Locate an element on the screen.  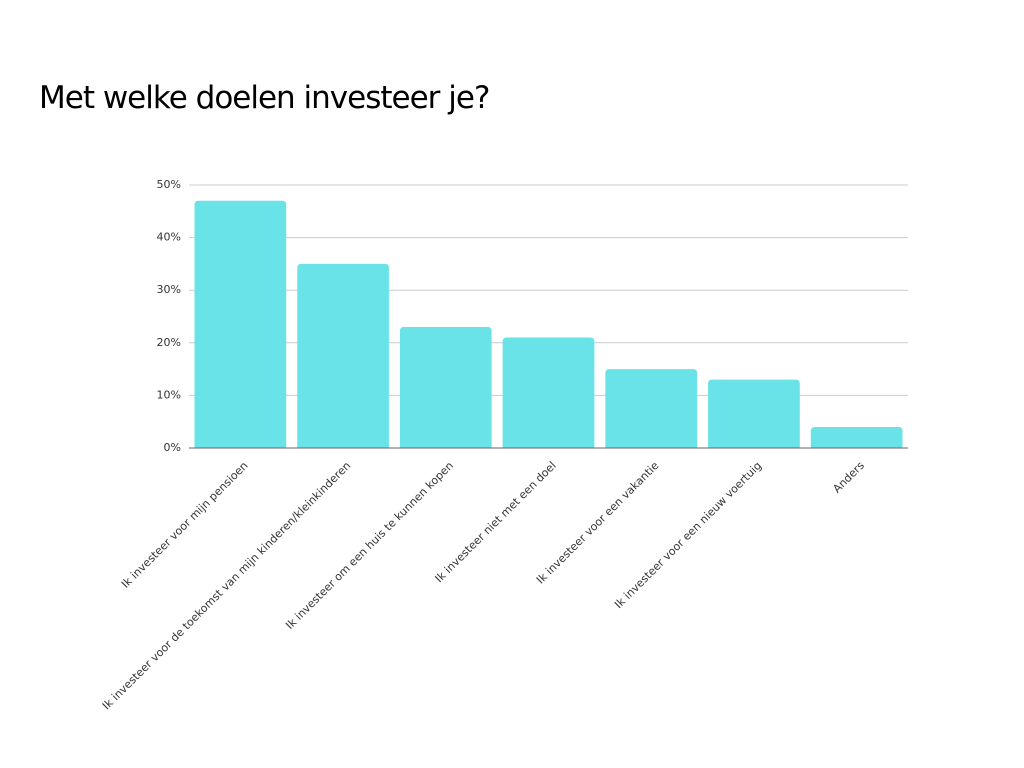
x-tick-label: Ik investeer voor een vakantie is located at coordinates (598, 523).